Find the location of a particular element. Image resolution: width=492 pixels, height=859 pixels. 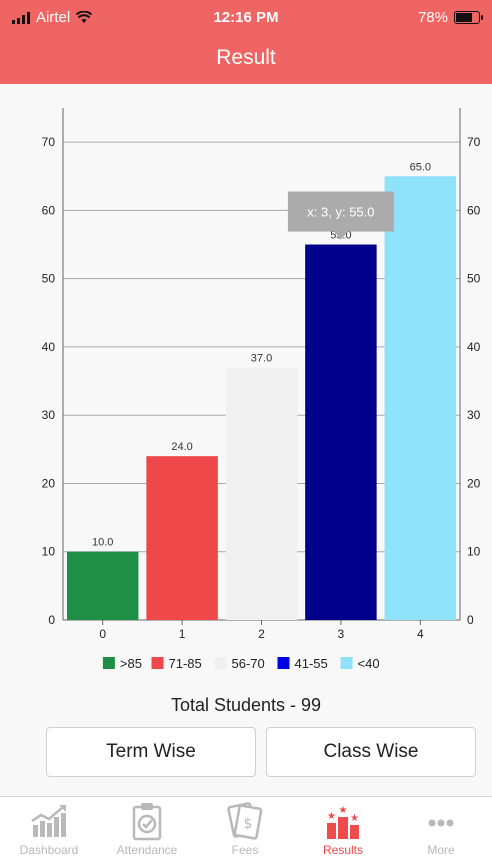

y-tick-label-left: 40 is located at coordinates (49, 347).